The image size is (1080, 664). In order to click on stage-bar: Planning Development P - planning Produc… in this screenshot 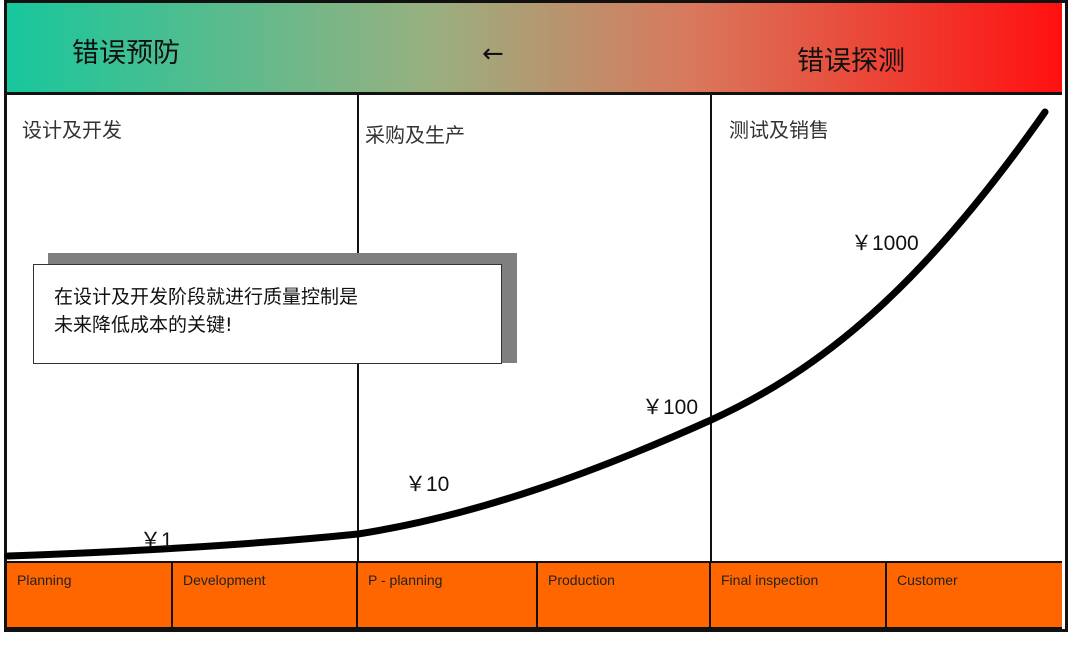, I will do `click(534, 595)`.